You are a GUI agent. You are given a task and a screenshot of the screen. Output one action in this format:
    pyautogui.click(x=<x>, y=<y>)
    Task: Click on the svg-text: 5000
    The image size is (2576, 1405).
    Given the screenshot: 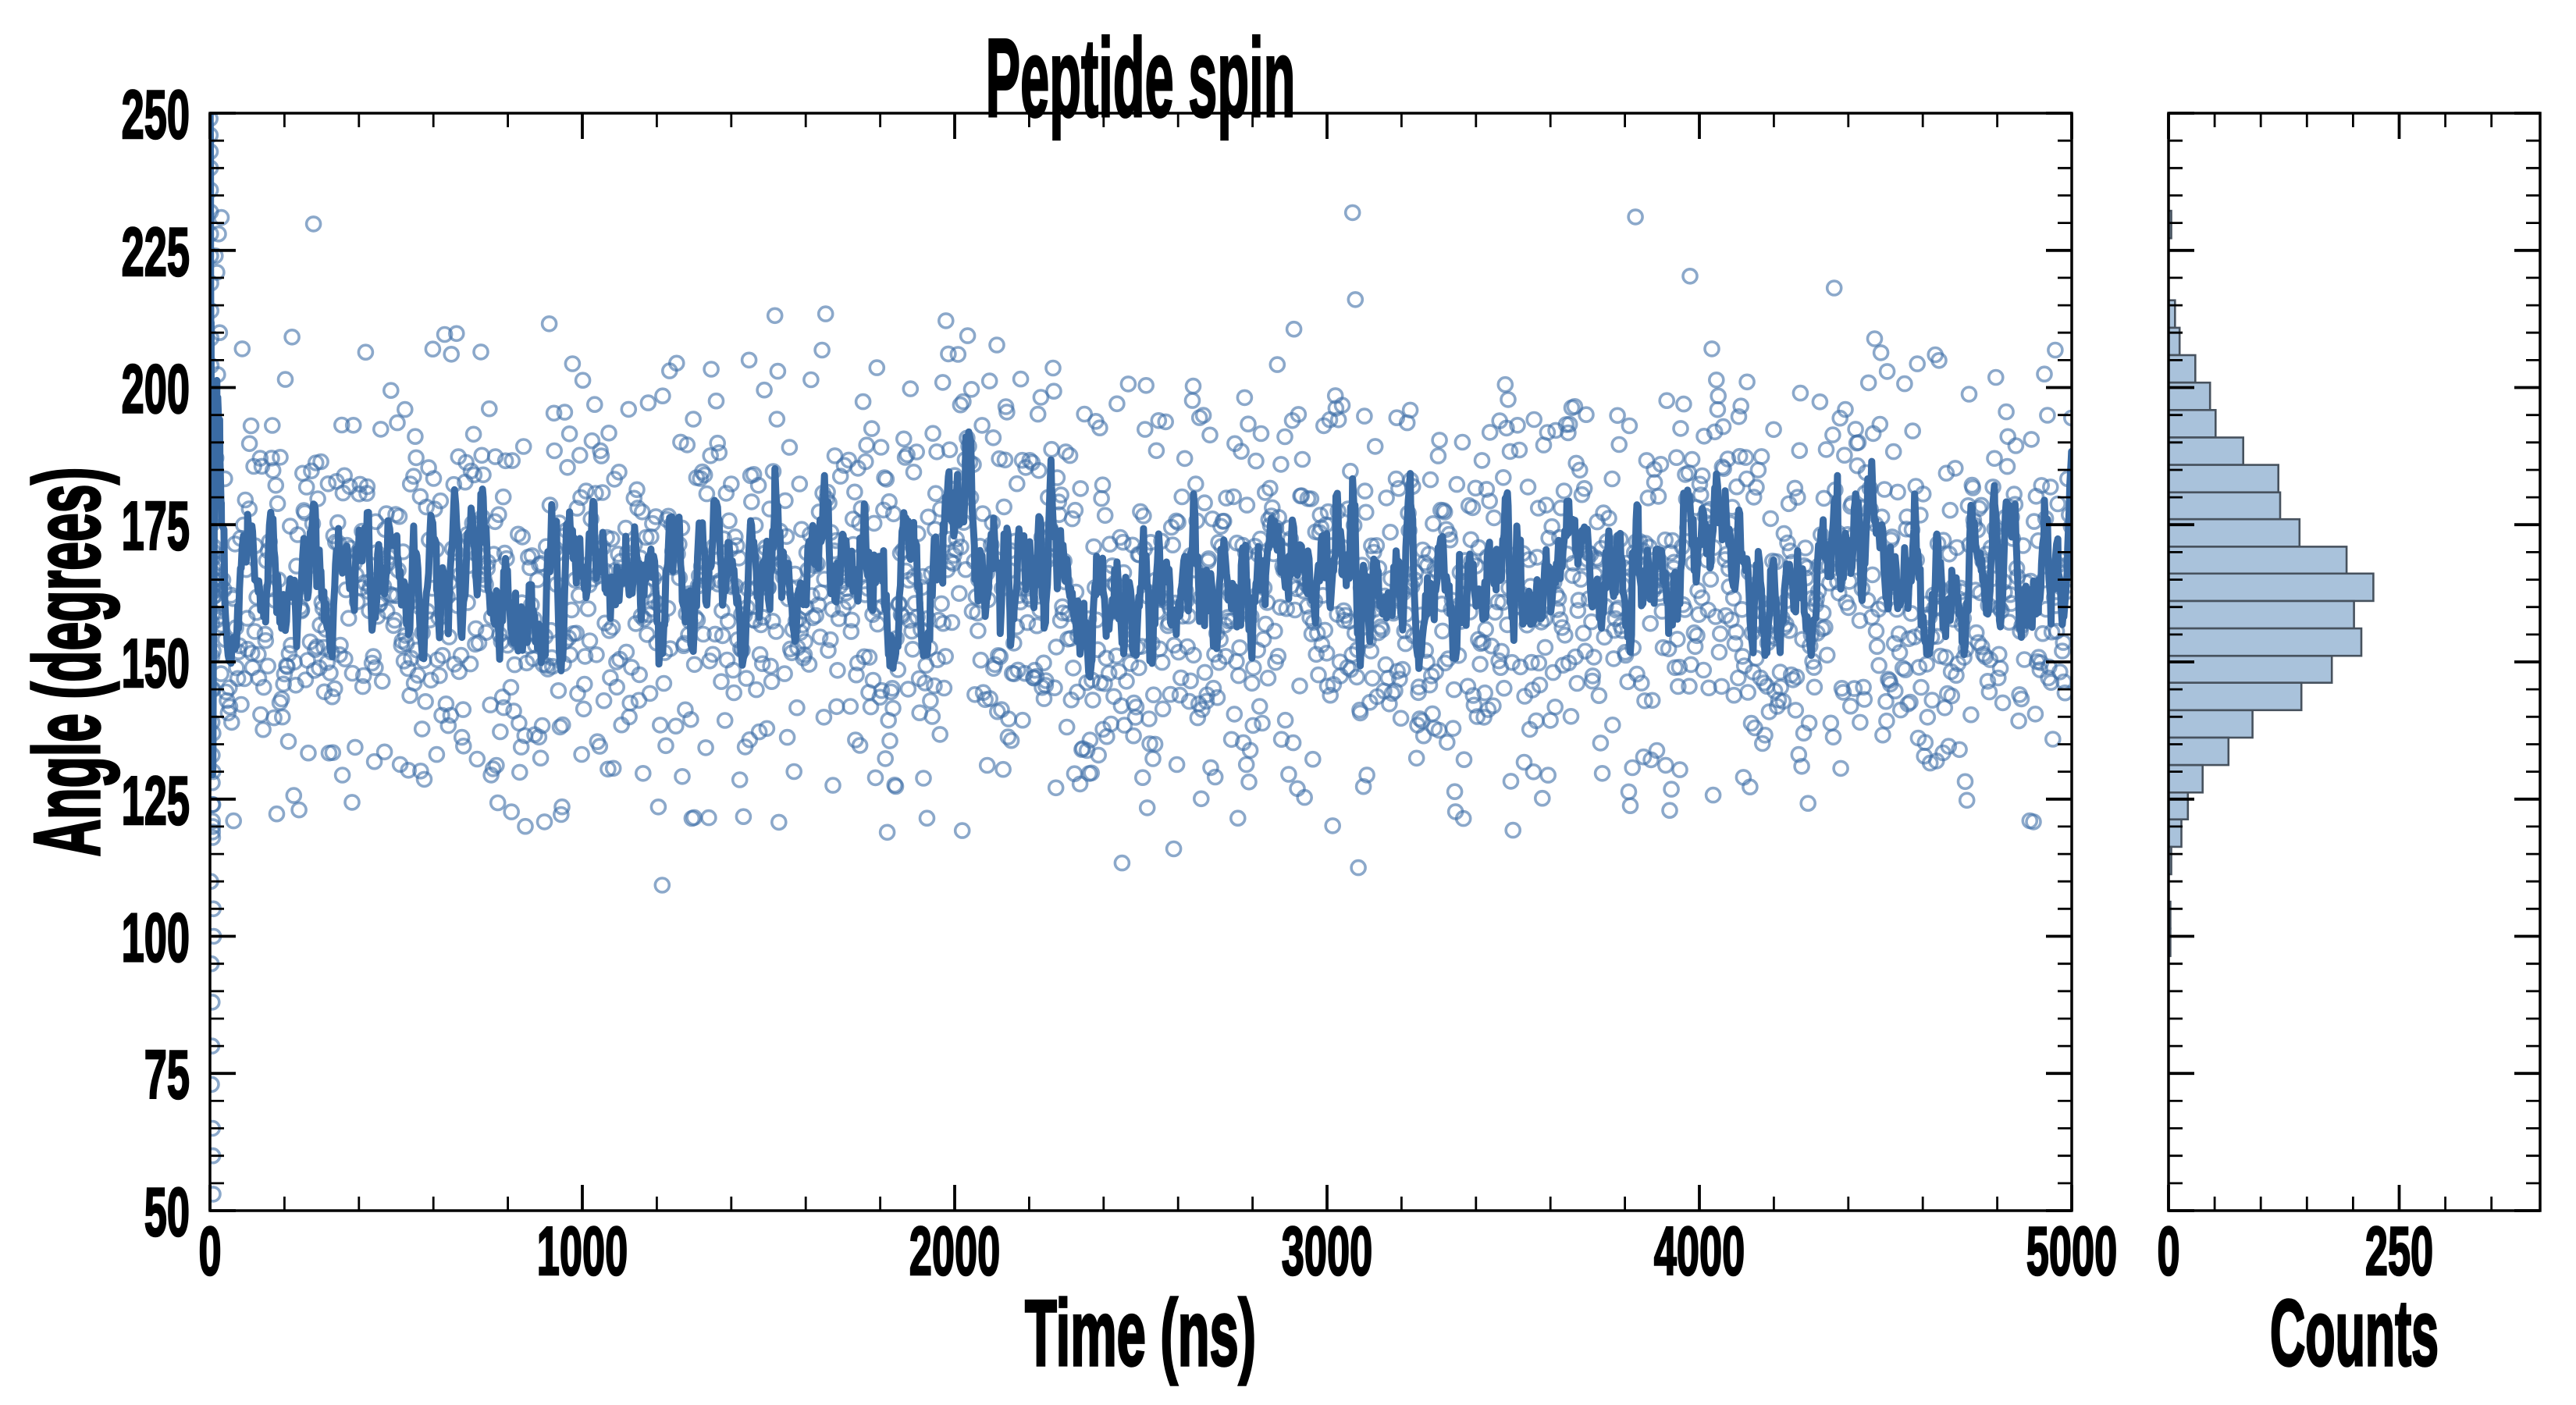 What is the action you would take?
    pyautogui.click(x=2071, y=1251)
    